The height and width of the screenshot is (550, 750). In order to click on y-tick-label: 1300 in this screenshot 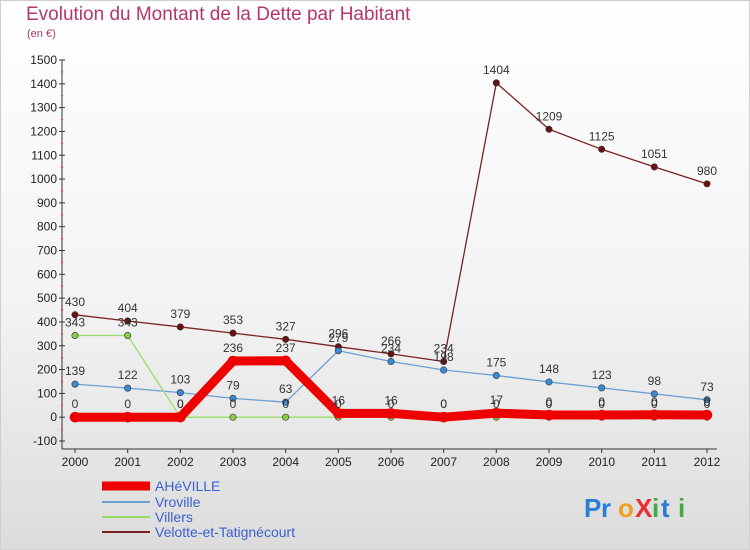, I will do `click(43, 108)`.